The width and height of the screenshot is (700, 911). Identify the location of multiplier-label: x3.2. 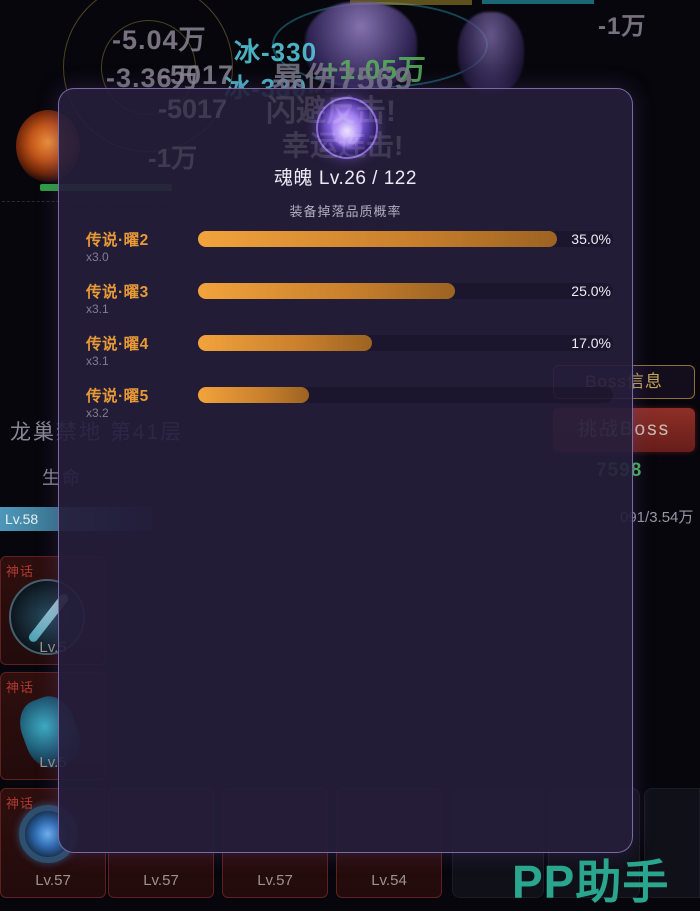
(97, 413).